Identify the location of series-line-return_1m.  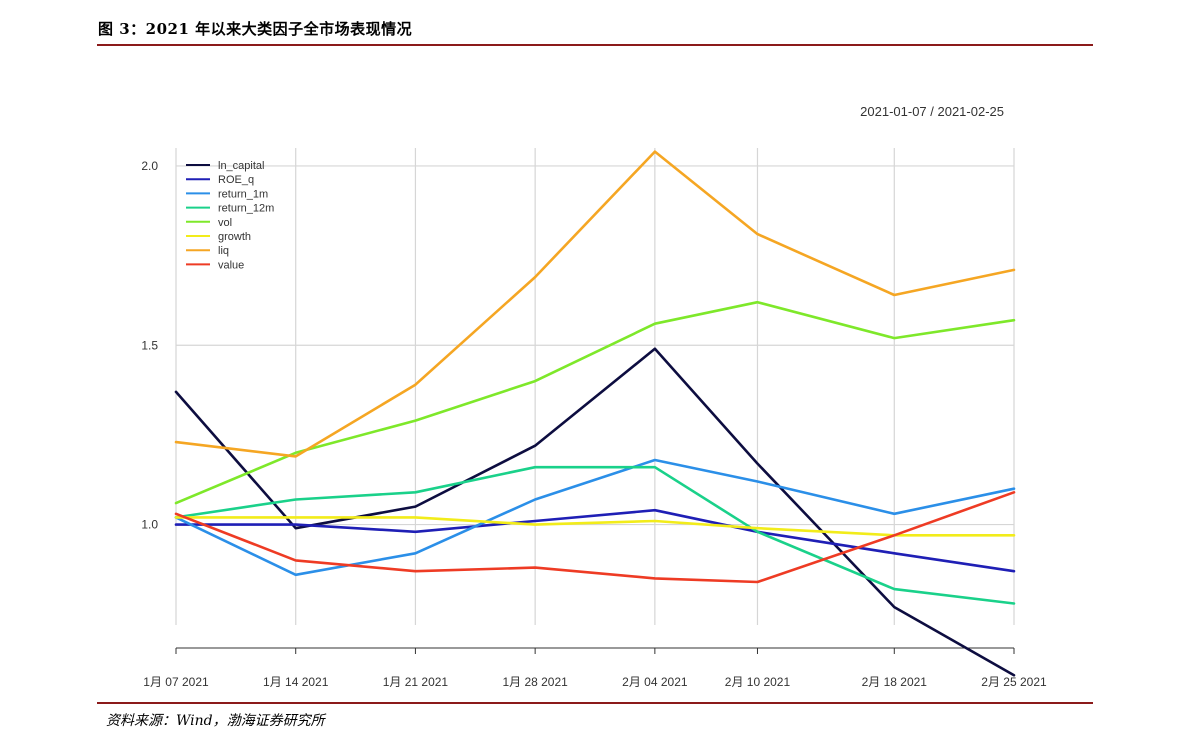
(595, 517).